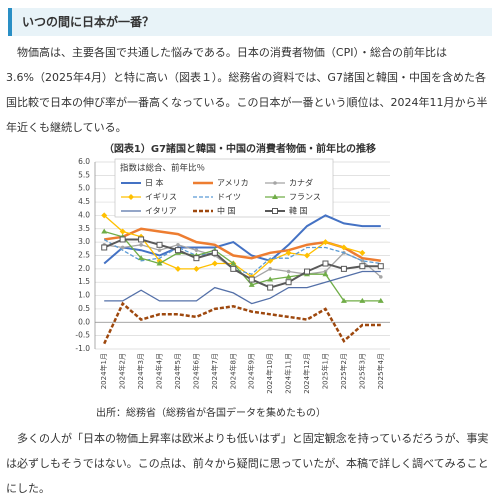 Image resolution: width=500 pixels, height=501 pixels. I want to click on legend-label: アメリカ, so click(233, 183).